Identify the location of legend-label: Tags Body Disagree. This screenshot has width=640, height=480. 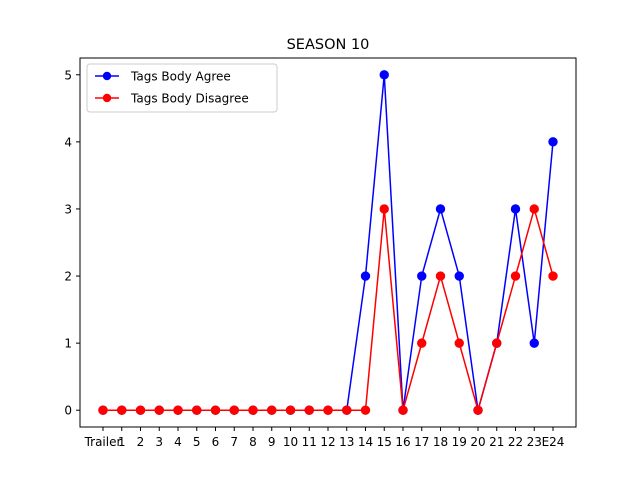
(189, 99).